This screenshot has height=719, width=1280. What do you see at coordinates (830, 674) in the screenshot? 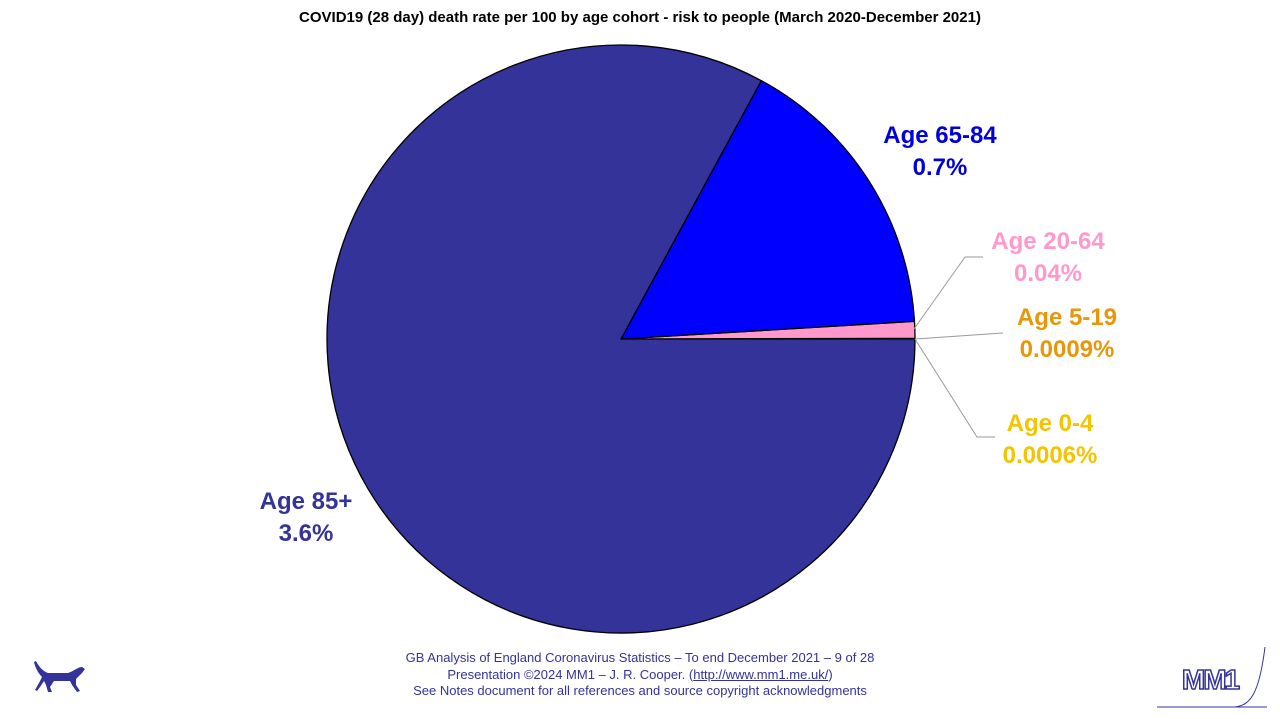
I see `footer-line-2-suffix: )` at bounding box center [830, 674].